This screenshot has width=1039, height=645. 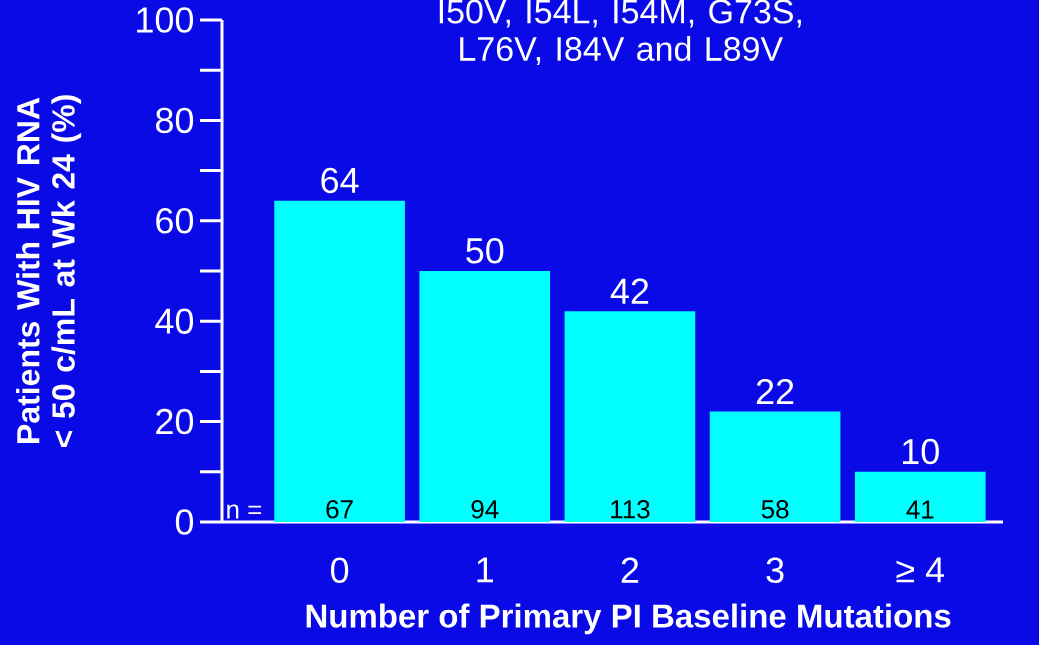 What do you see at coordinates (920, 451) in the screenshot?
I see `data-label: 10` at bounding box center [920, 451].